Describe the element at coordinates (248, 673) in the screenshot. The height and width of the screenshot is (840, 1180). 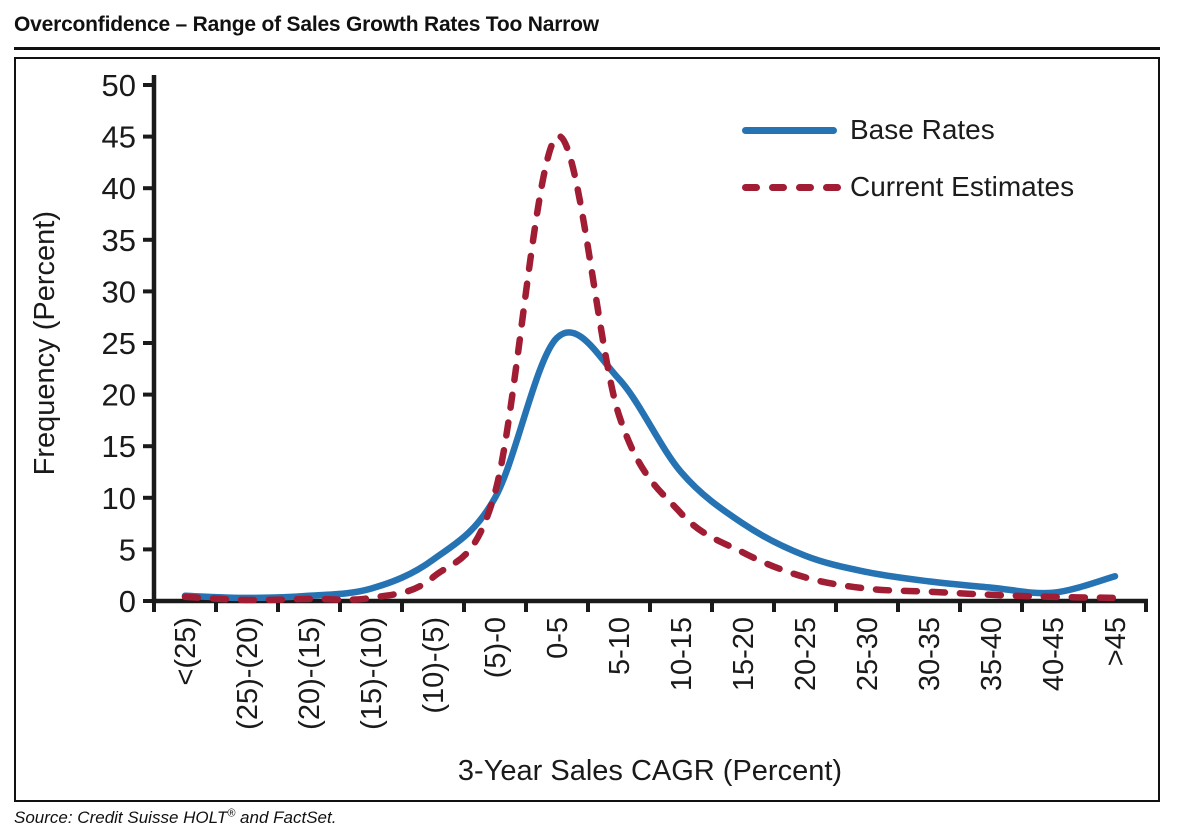
I see `x-tick-label: (25)-(20)` at that location.